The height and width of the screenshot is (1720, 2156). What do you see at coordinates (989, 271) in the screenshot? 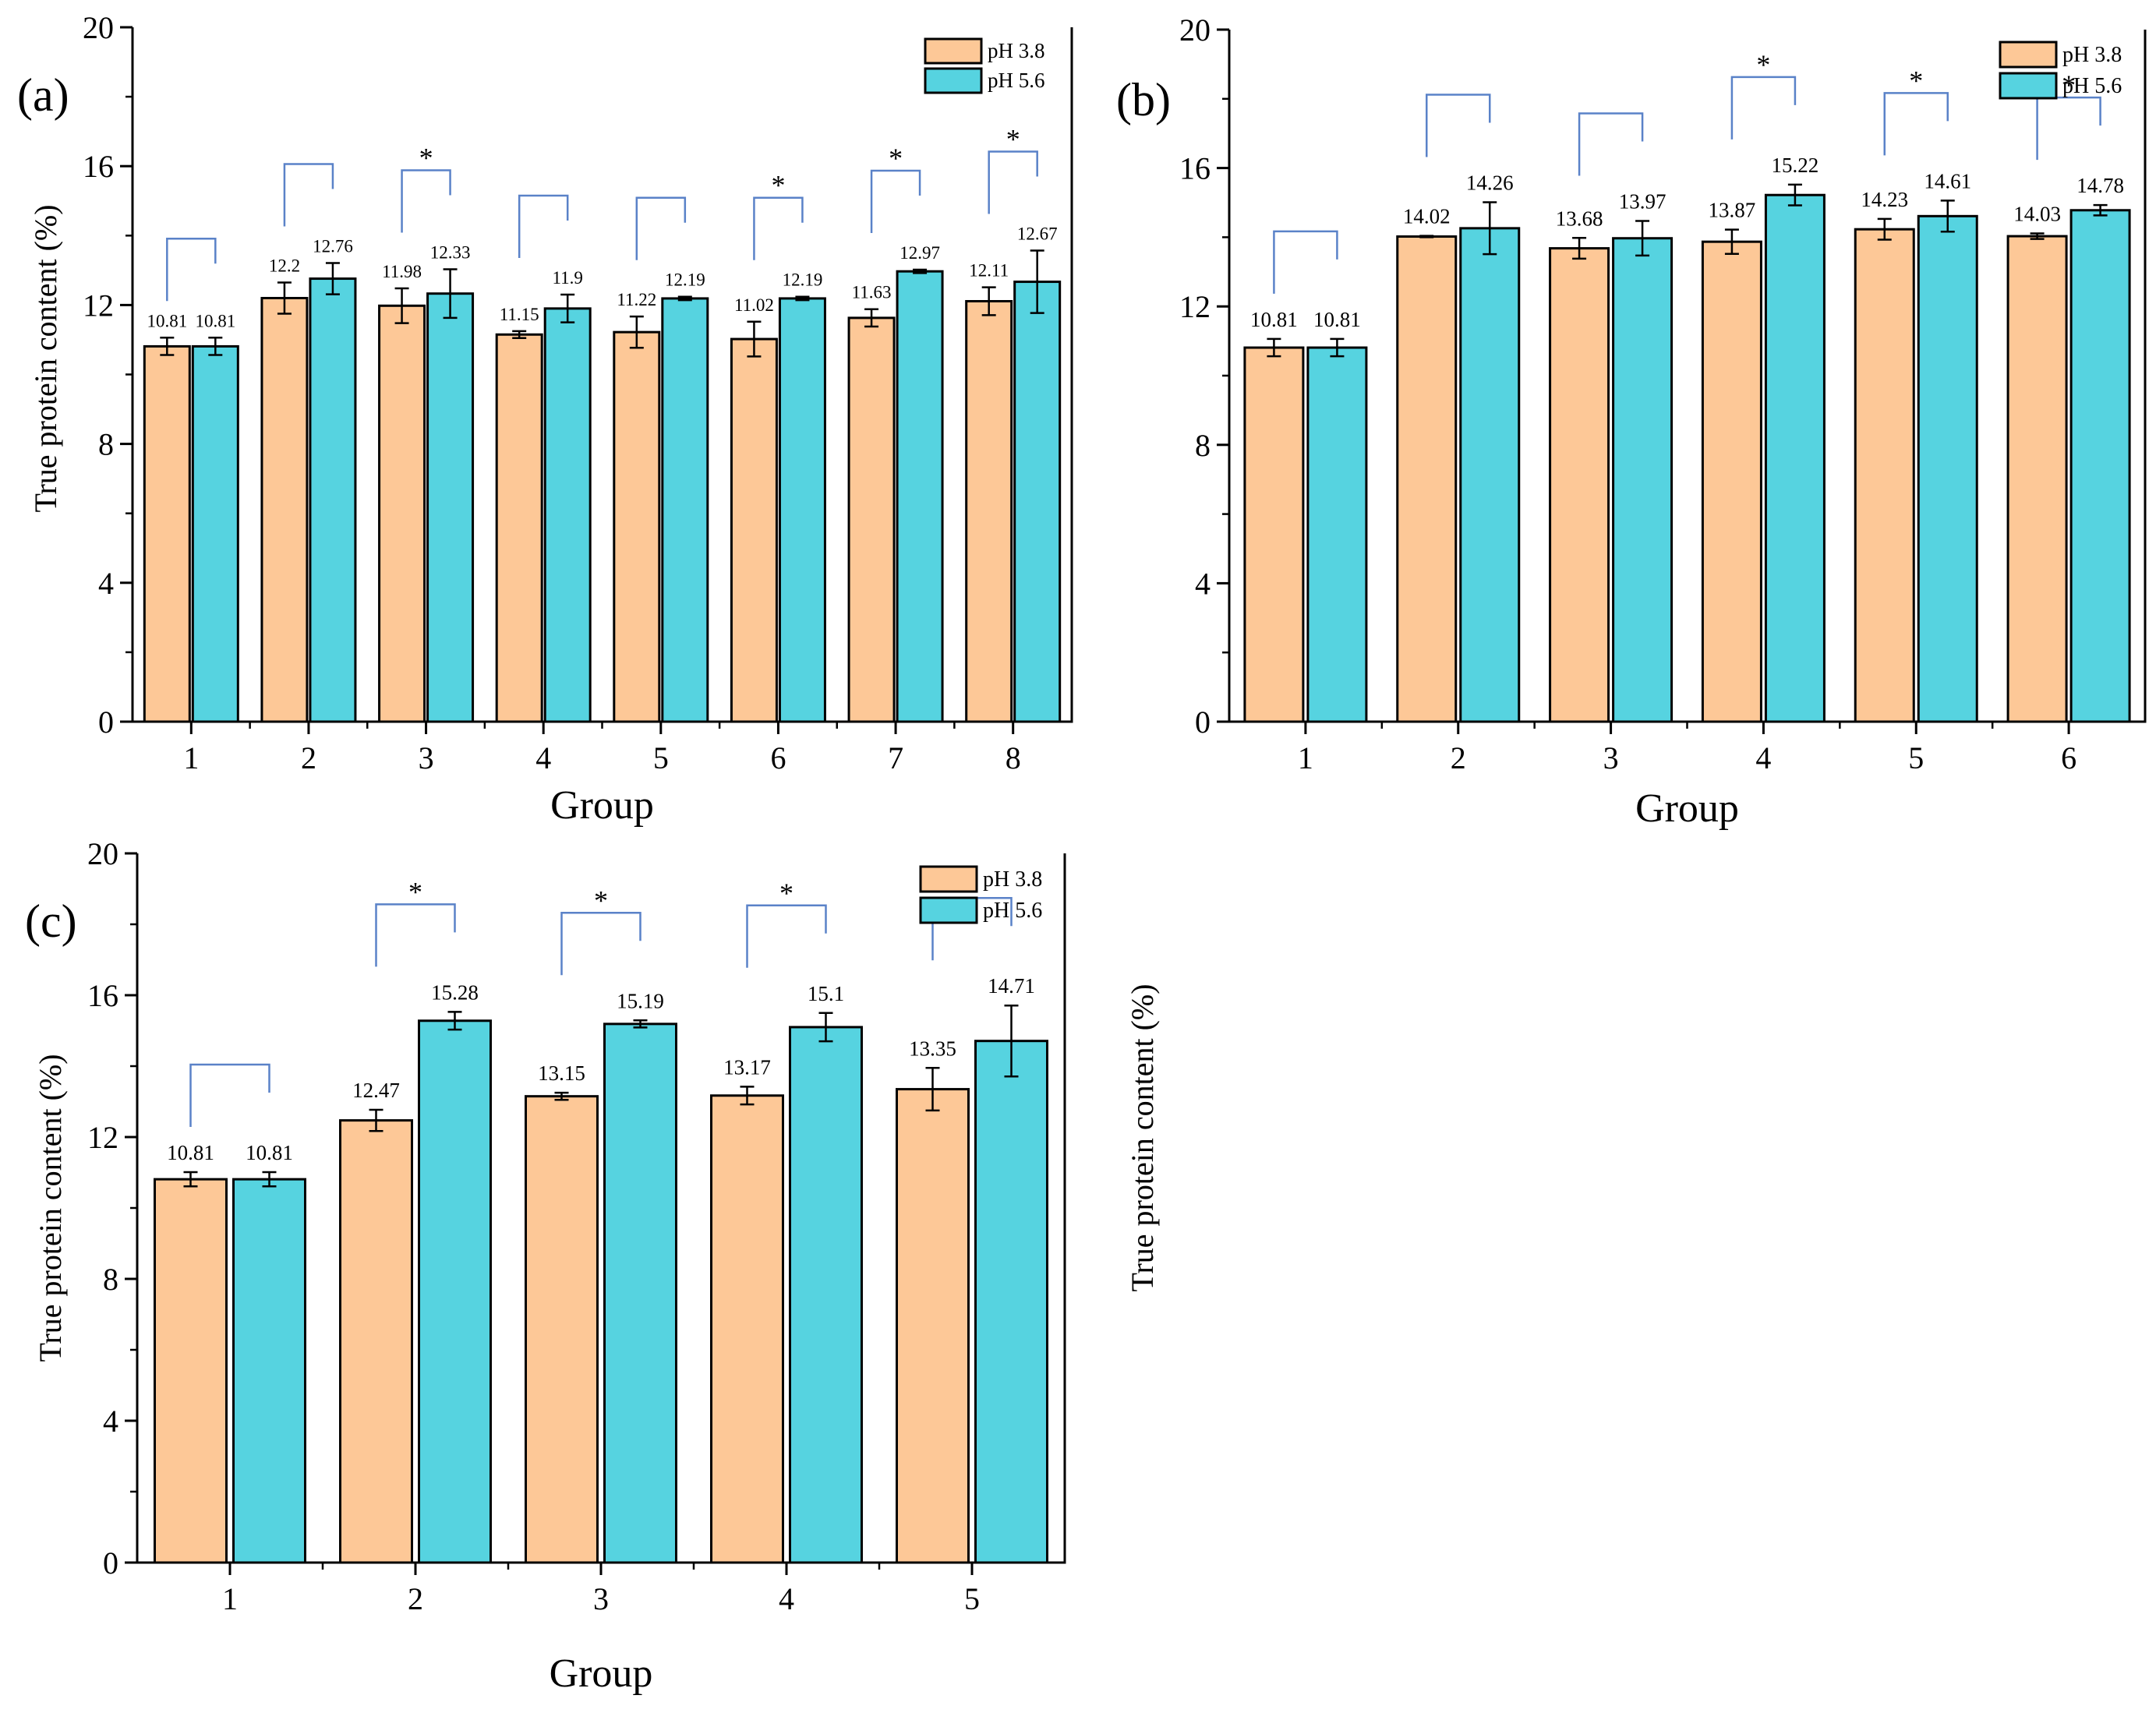
I see `value-label: 12.11` at bounding box center [989, 271].